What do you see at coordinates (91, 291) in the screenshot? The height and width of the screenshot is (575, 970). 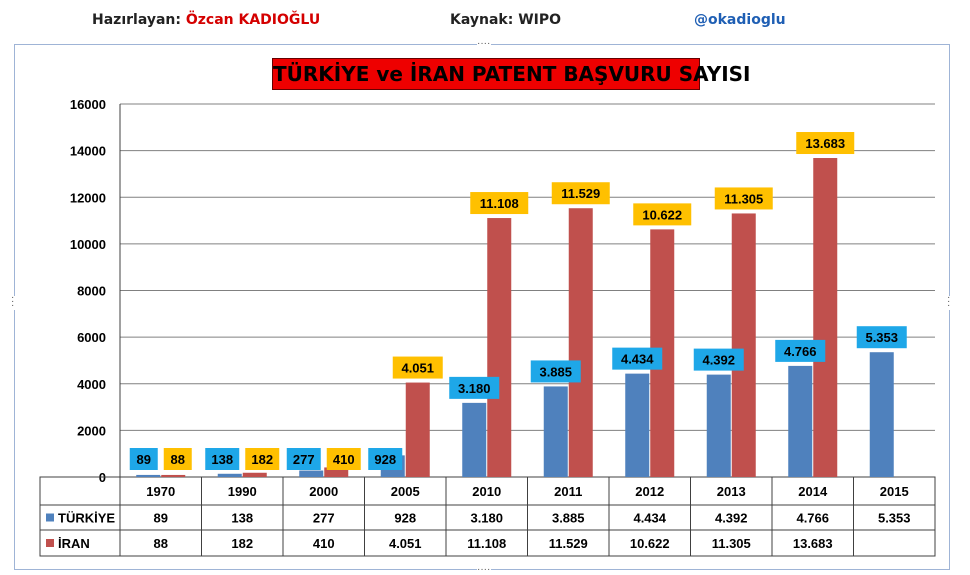 I see `y-tick-label: 8000` at bounding box center [91, 291].